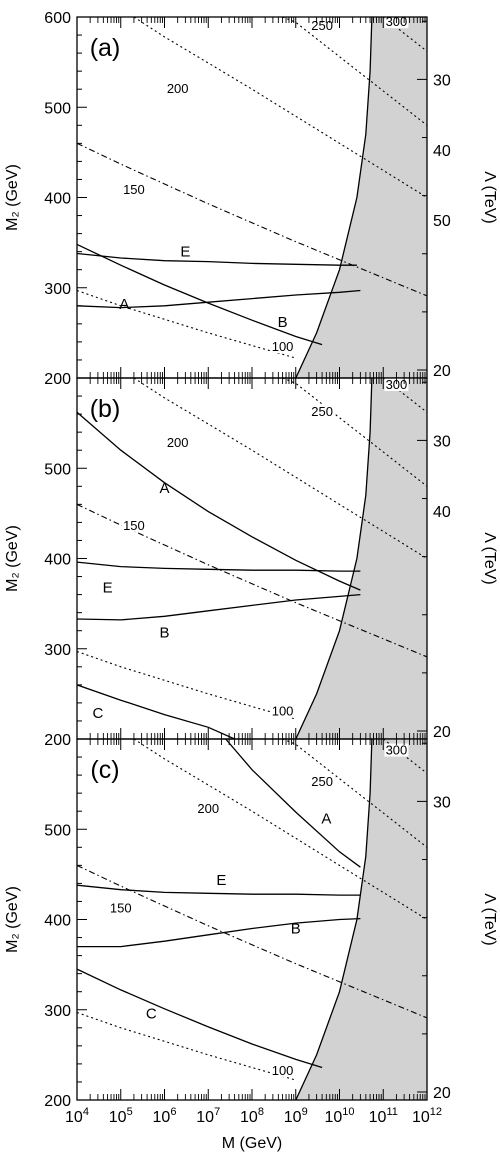  Describe the element at coordinates (252, 1143) in the screenshot. I see `x-axis-title: M (GeV)` at that location.